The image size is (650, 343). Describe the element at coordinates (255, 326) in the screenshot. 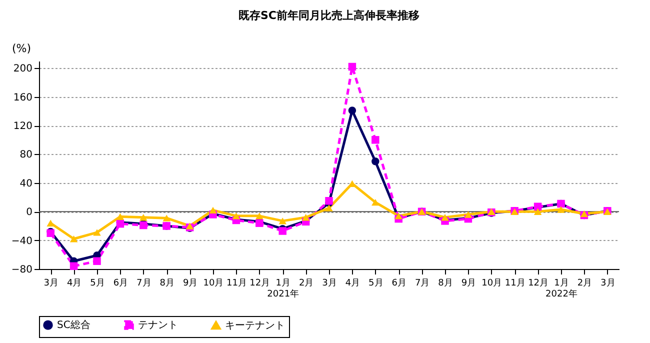

I see `legend-label: キーテナント` at that location.